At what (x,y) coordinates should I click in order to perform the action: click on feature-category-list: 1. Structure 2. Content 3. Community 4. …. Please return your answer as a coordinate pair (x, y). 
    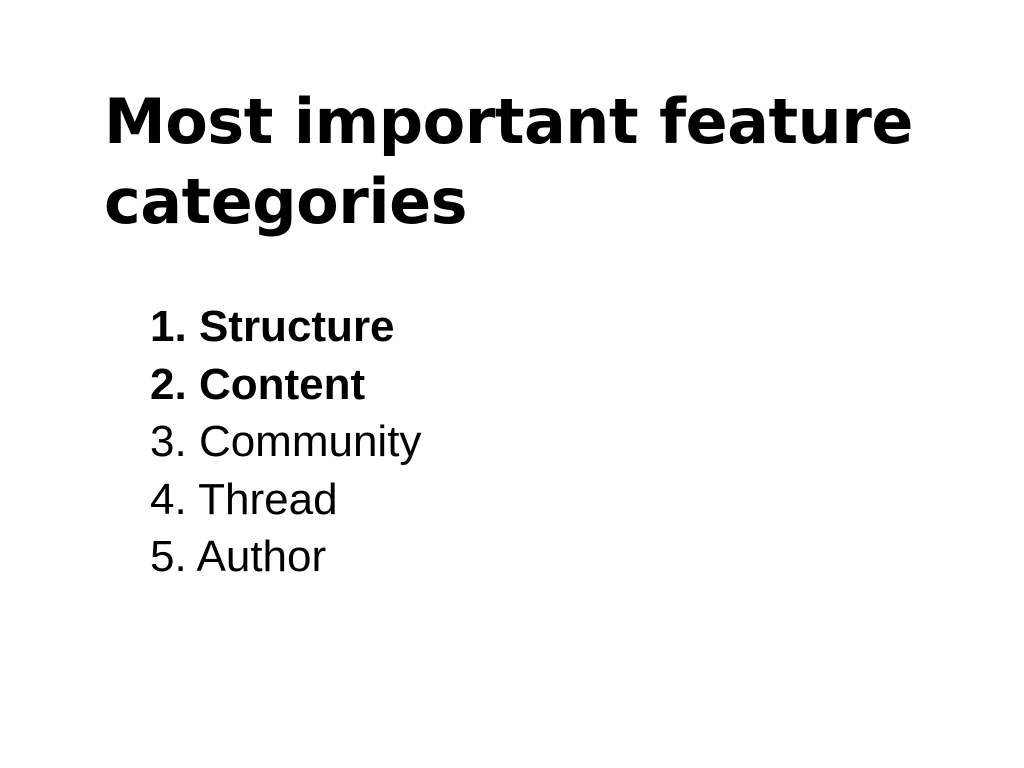
    Looking at the image, I should click on (285, 442).